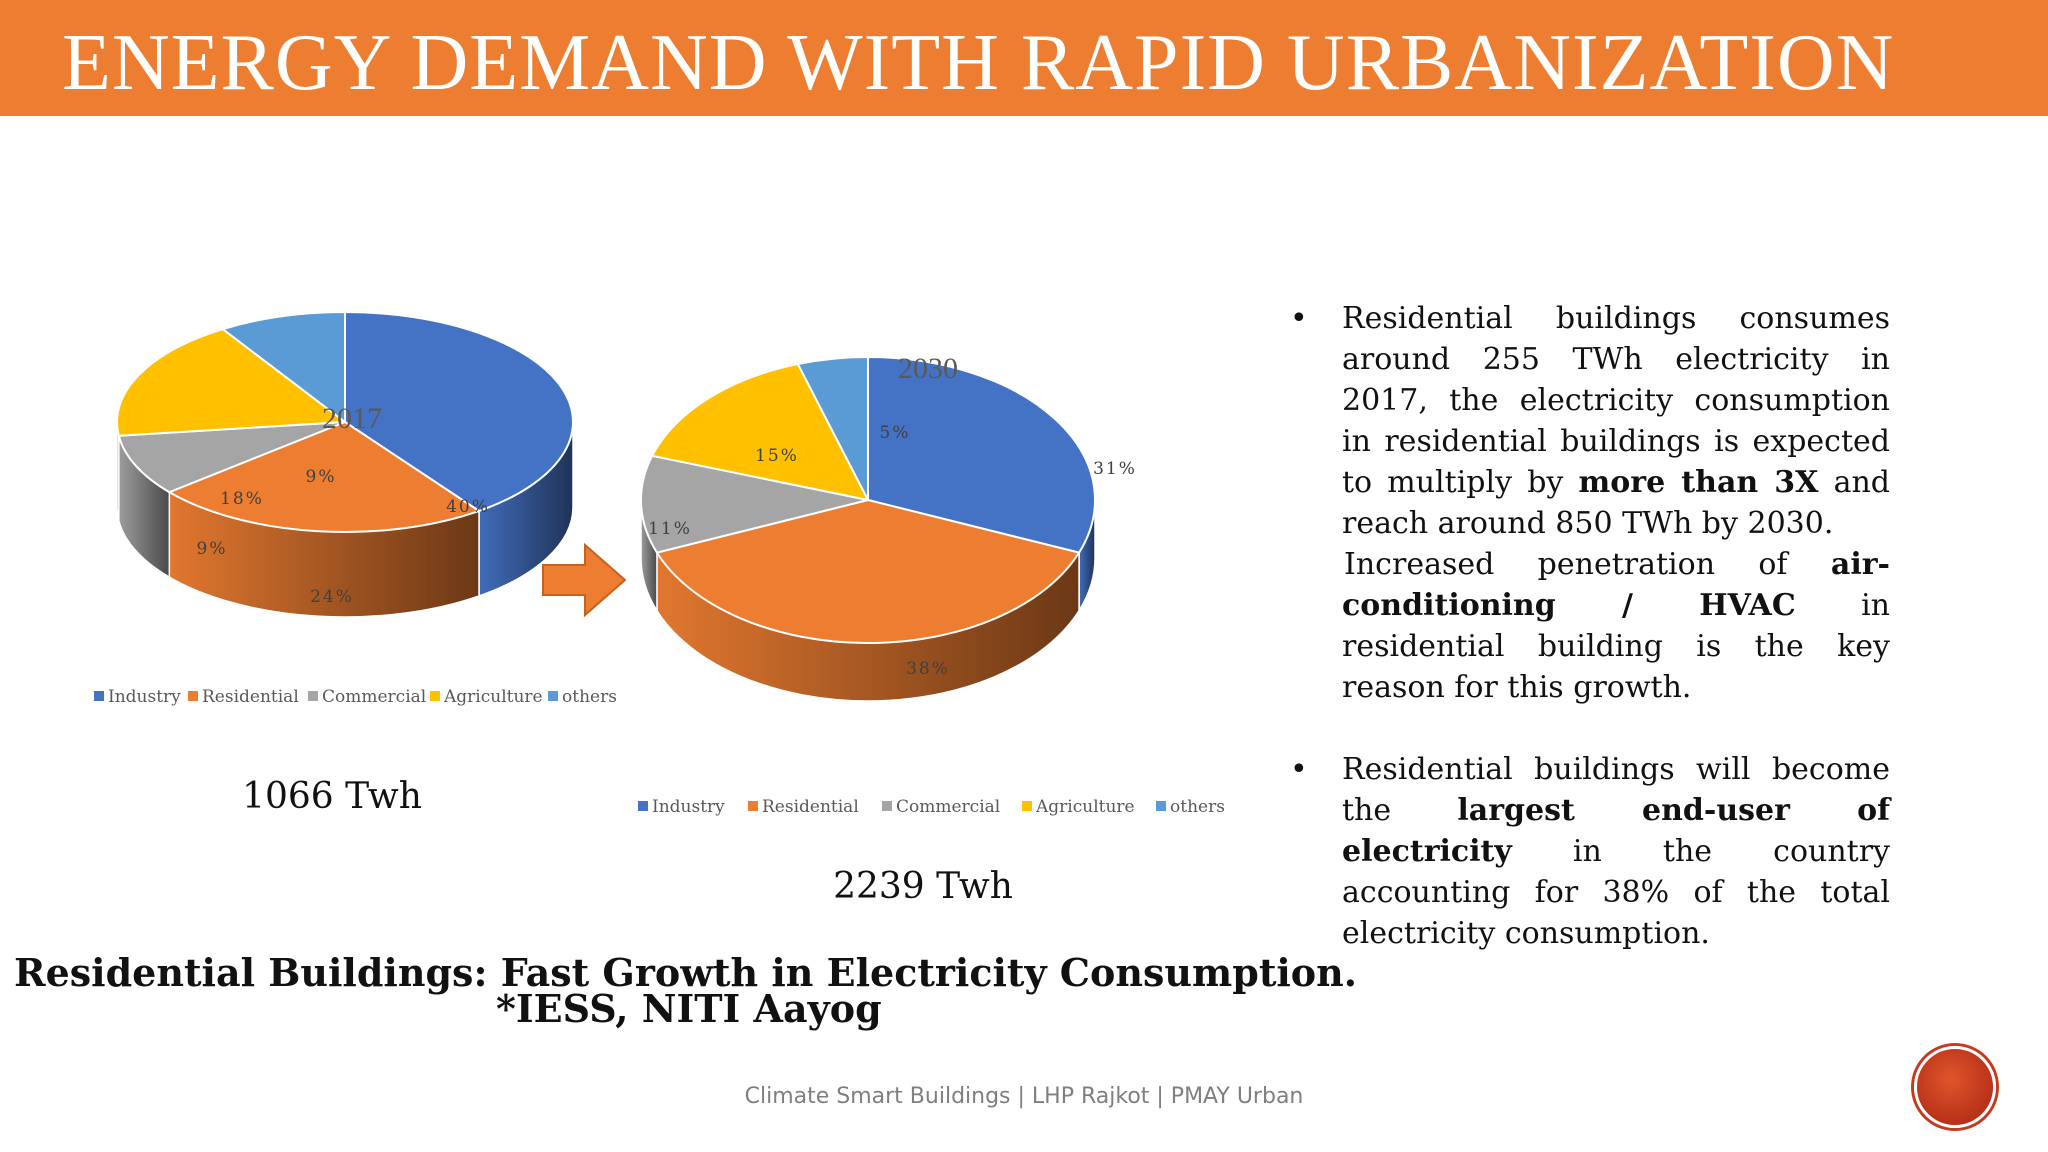  I want to click on chart-title: 2030, so click(928, 368).